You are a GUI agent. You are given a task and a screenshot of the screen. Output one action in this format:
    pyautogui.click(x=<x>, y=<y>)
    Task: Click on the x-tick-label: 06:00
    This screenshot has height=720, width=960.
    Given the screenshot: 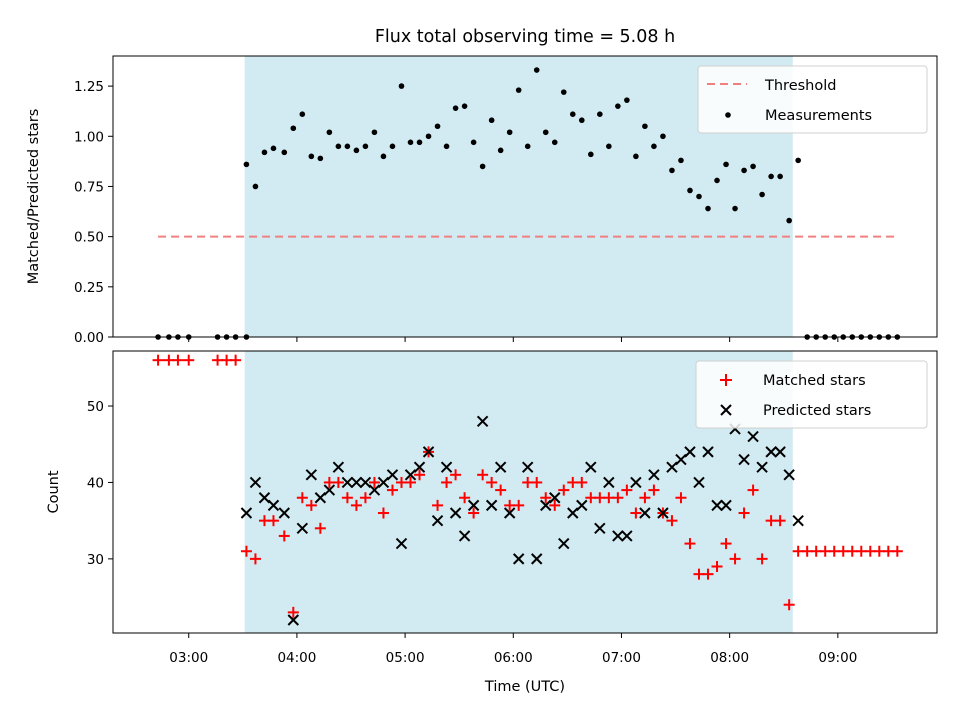 What is the action you would take?
    pyautogui.click(x=513, y=658)
    